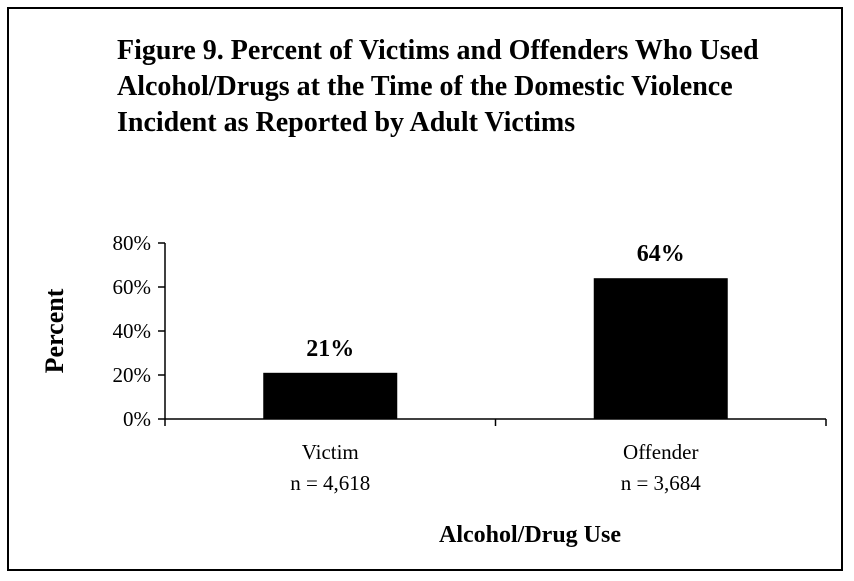  I want to click on x-tick-label: Victim, so click(330, 452).